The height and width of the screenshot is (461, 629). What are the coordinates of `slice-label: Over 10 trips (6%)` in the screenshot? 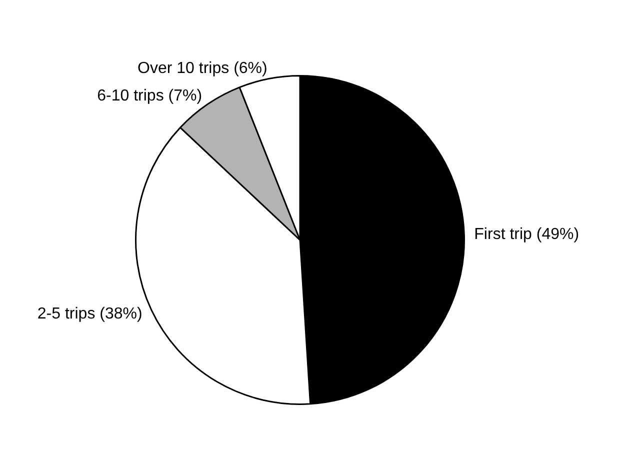 It's located at (203, 69).